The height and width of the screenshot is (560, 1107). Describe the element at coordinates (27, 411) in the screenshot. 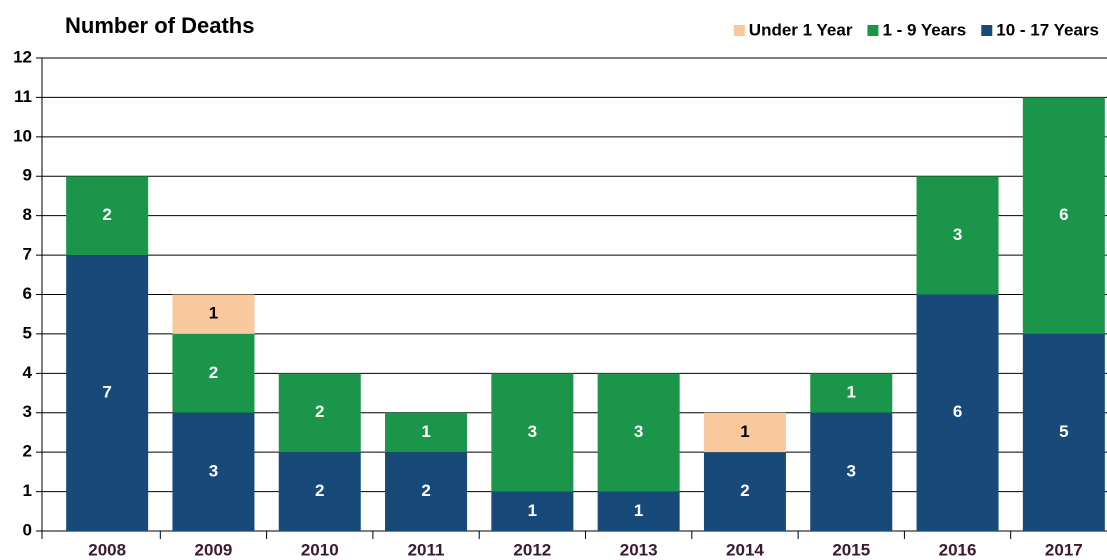

I see `y-tick-label: 3` at that location.